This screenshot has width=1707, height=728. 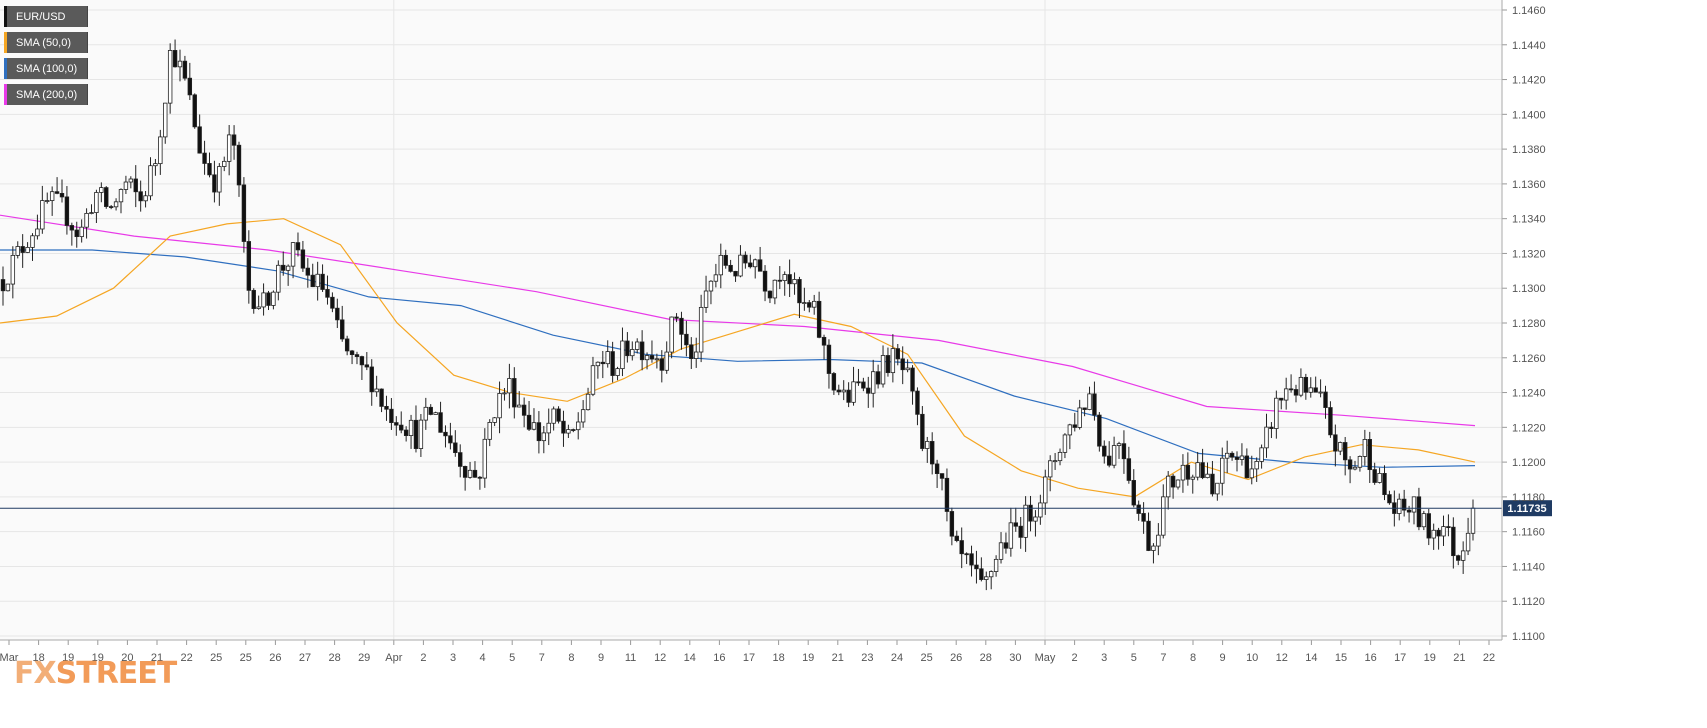 I want to click on x-tick-label: 15, so click(x=1341, y=658).